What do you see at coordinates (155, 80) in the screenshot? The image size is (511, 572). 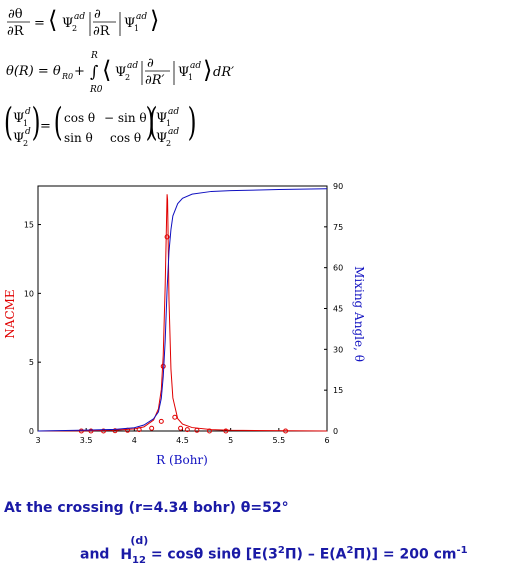 I see `svg-text: ∂R′` at bounding box center [155, 80].